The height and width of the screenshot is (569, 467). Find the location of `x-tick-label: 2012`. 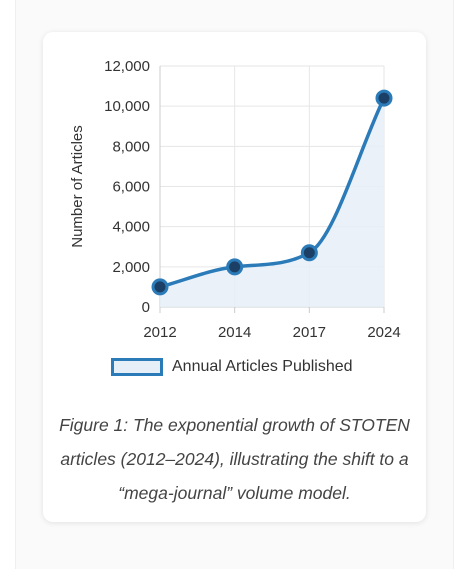

x-tick-label: 2012 is located at coordinates (159, 332).